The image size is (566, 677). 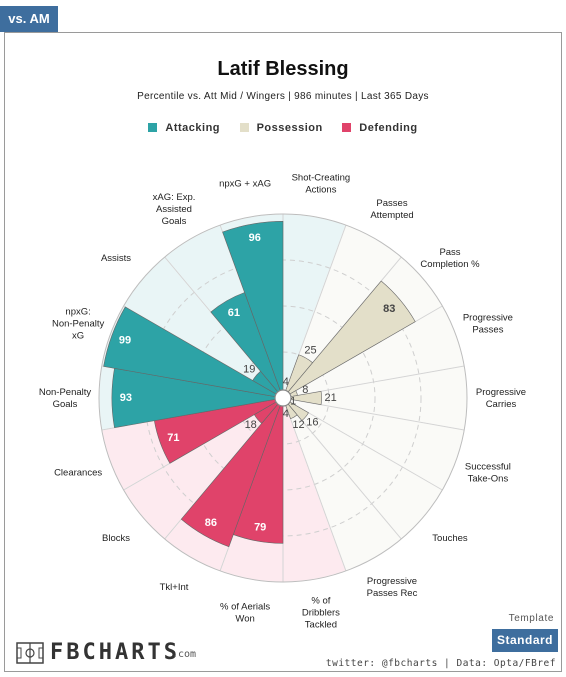 What do you see at coordinates (253, 310) in the screenshot?
I see `bar-npxg-xag` at bounding box center [253, 310].